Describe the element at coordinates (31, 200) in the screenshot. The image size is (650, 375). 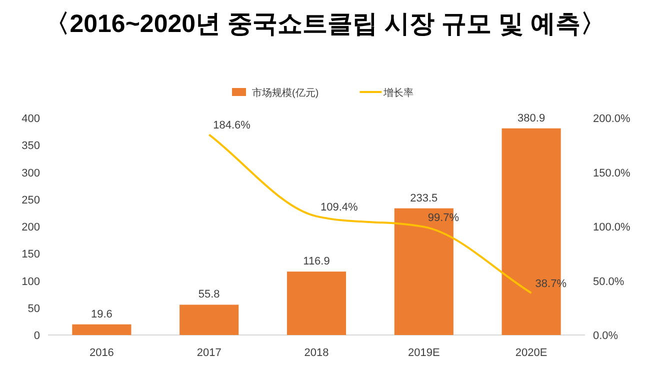
I see `y-tick-label: 250` at that location.